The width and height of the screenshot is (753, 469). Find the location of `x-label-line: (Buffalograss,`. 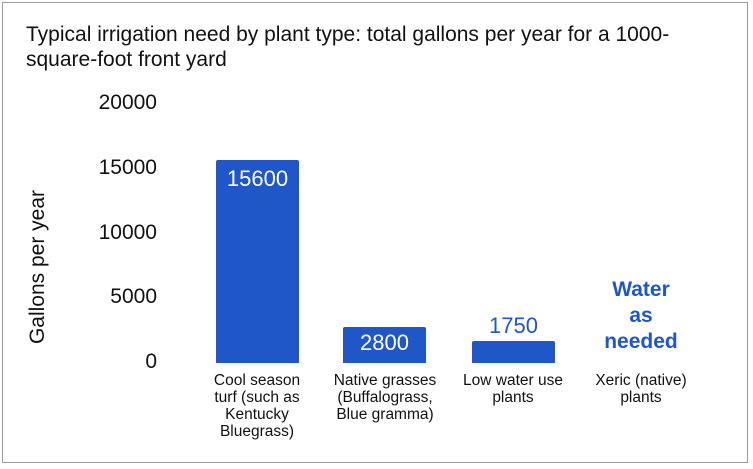

x-label-line: (Buffalograss, is located at coordinates (385, 397).